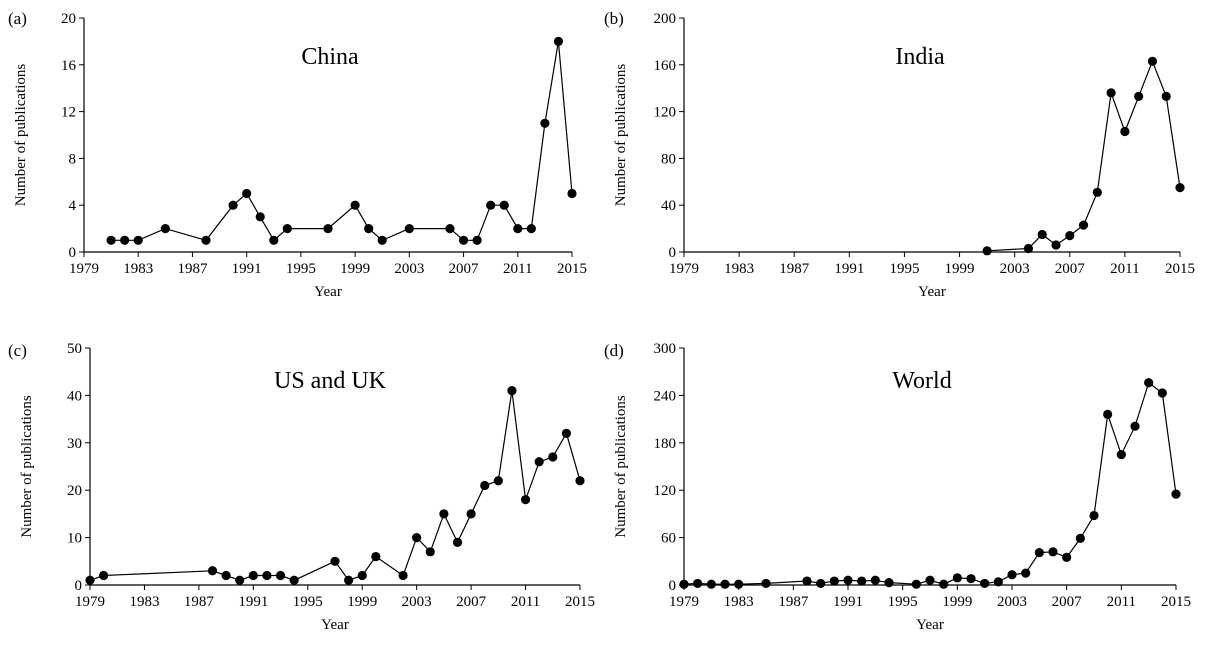 The height and width of the screenshot is (647, 1208). What do you see at coordinates (192, 269) in the screenshot?
I see `x-tick-label: 1987` at bounding box center [192, 269].